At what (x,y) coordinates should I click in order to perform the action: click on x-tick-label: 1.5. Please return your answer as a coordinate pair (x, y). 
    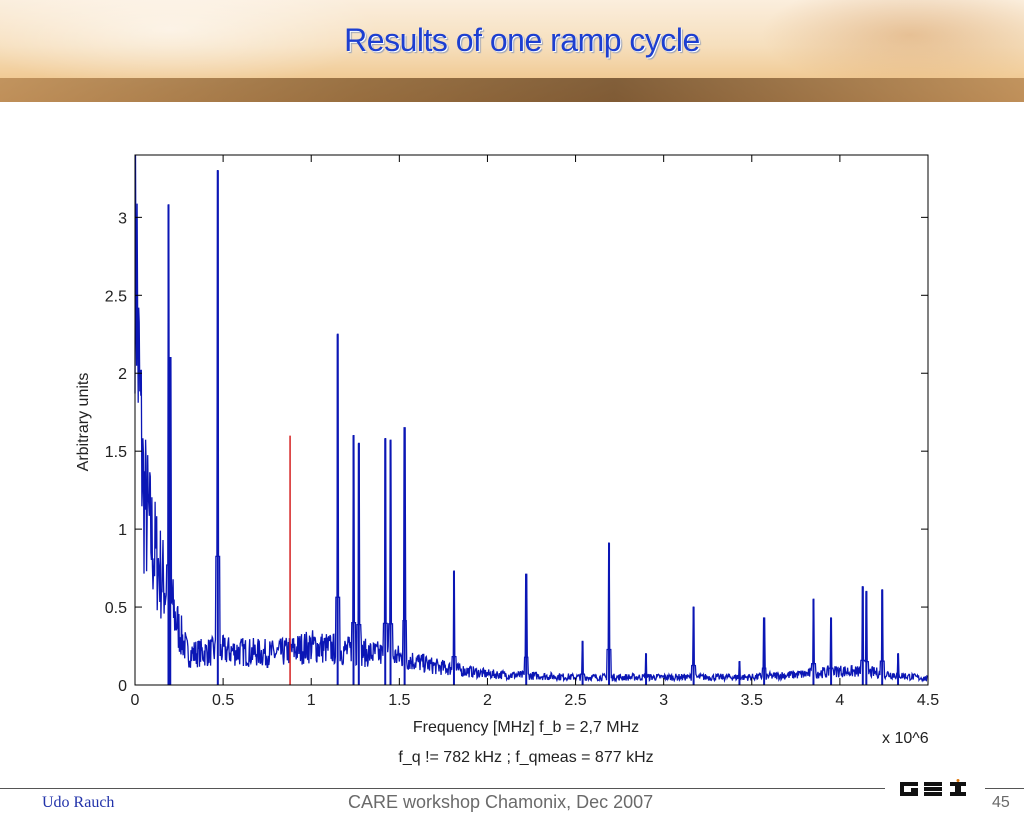
    Looking at the image, I should click on (399, 700).